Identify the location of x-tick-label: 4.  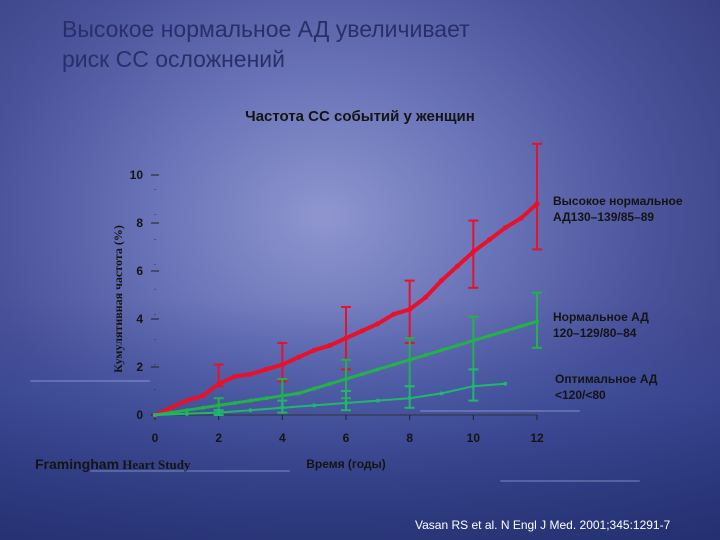
(282, 438).